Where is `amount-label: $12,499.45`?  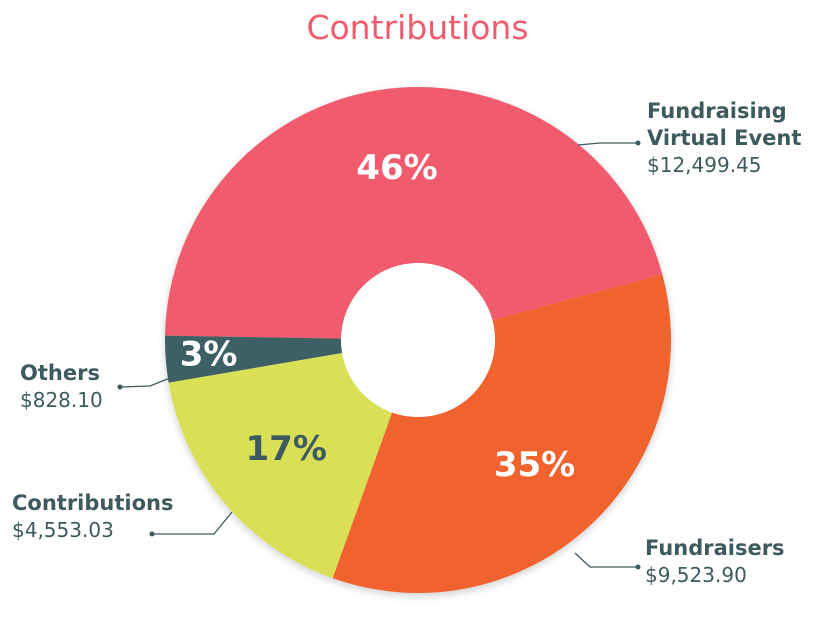 amount-label: $12,499.45 is located at coordinates (704, 165).